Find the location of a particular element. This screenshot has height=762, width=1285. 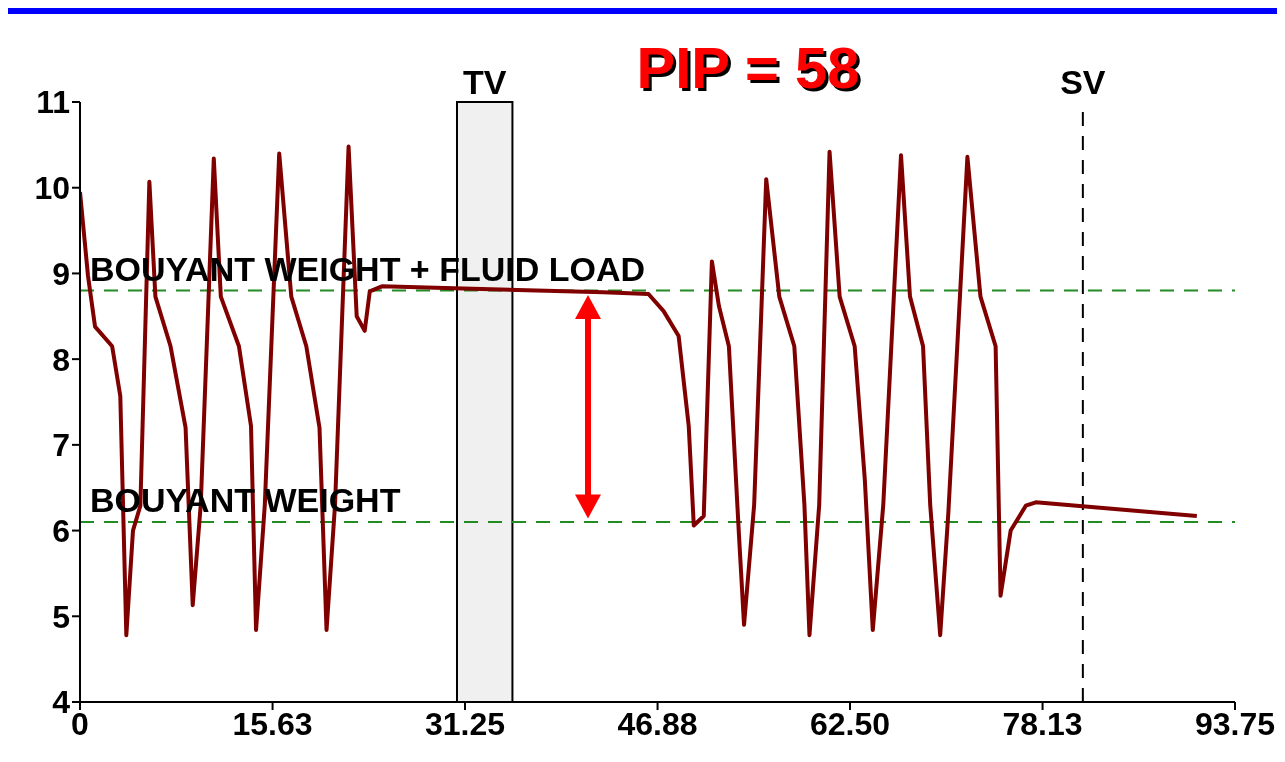

x-tick-label: 93.75 is located at coordinates (1235, 723).